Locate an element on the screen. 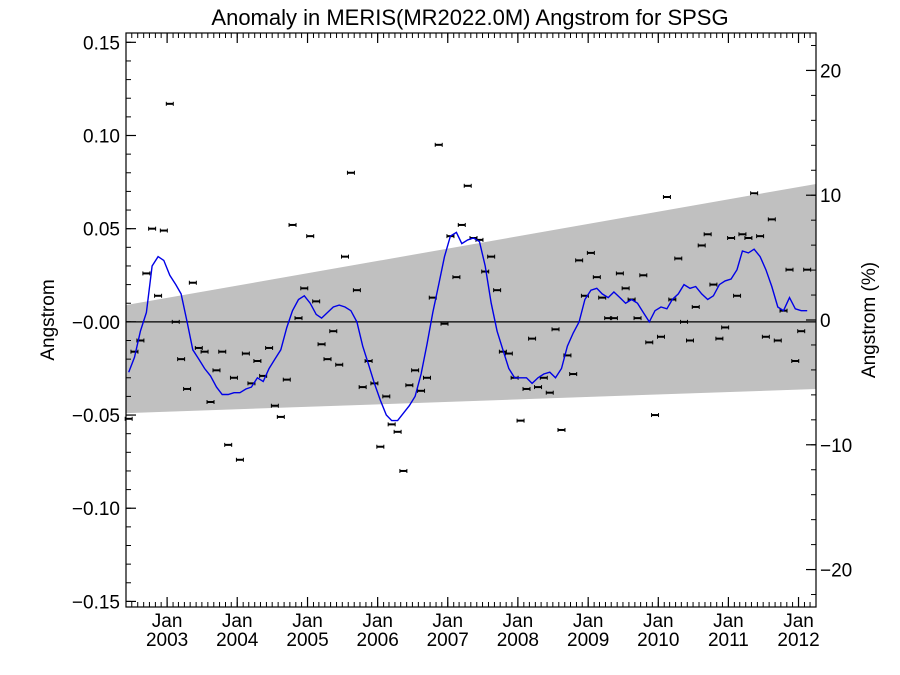 Image resolution: width=900 pixels, height=675 pixels. y-axis-label: Angstrom is located at coordinates (48, 319).